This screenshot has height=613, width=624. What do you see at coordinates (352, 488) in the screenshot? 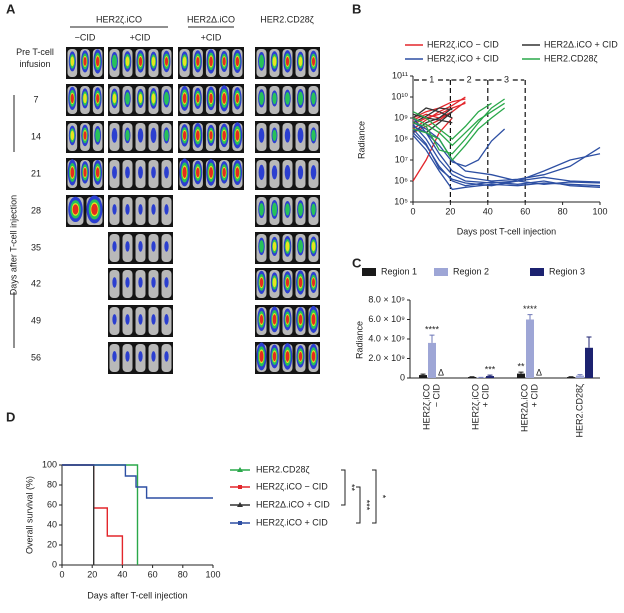
I see `significance-label: **` at bounding box center [352, 488].